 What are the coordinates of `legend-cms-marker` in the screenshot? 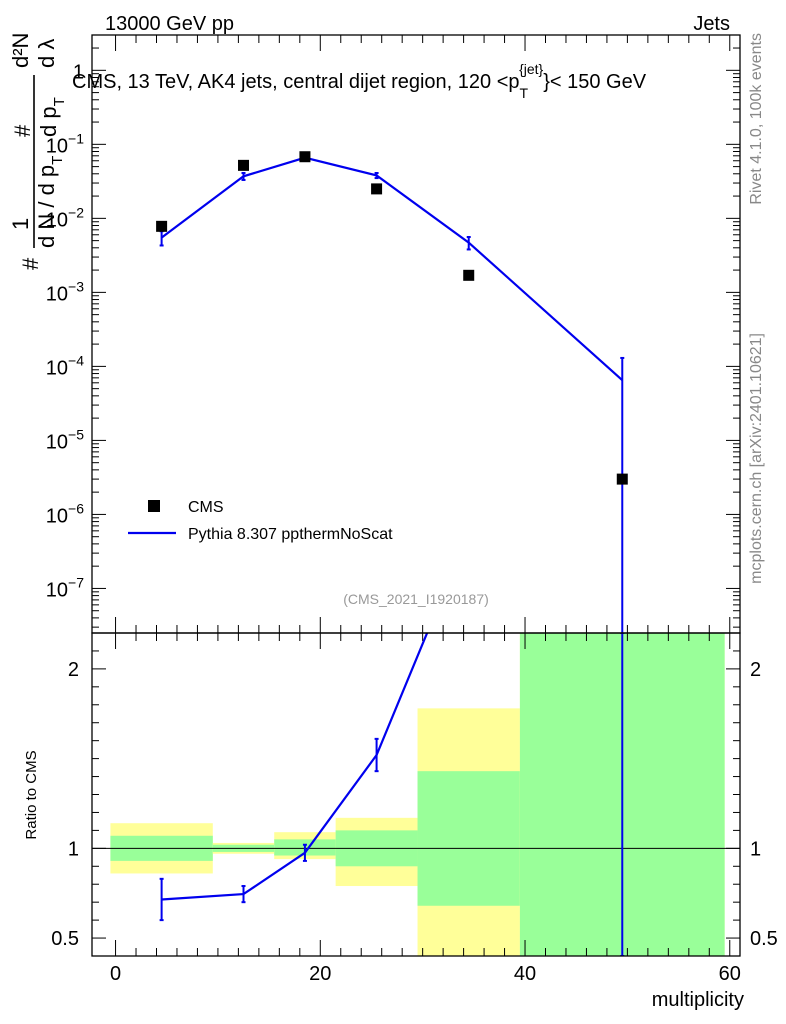 It's located at (154, 506).